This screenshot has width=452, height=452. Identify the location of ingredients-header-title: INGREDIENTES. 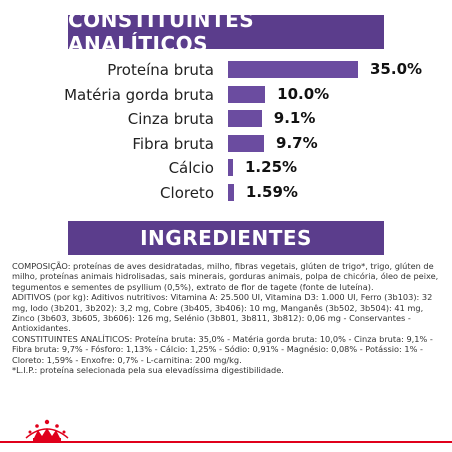
(226, 238).